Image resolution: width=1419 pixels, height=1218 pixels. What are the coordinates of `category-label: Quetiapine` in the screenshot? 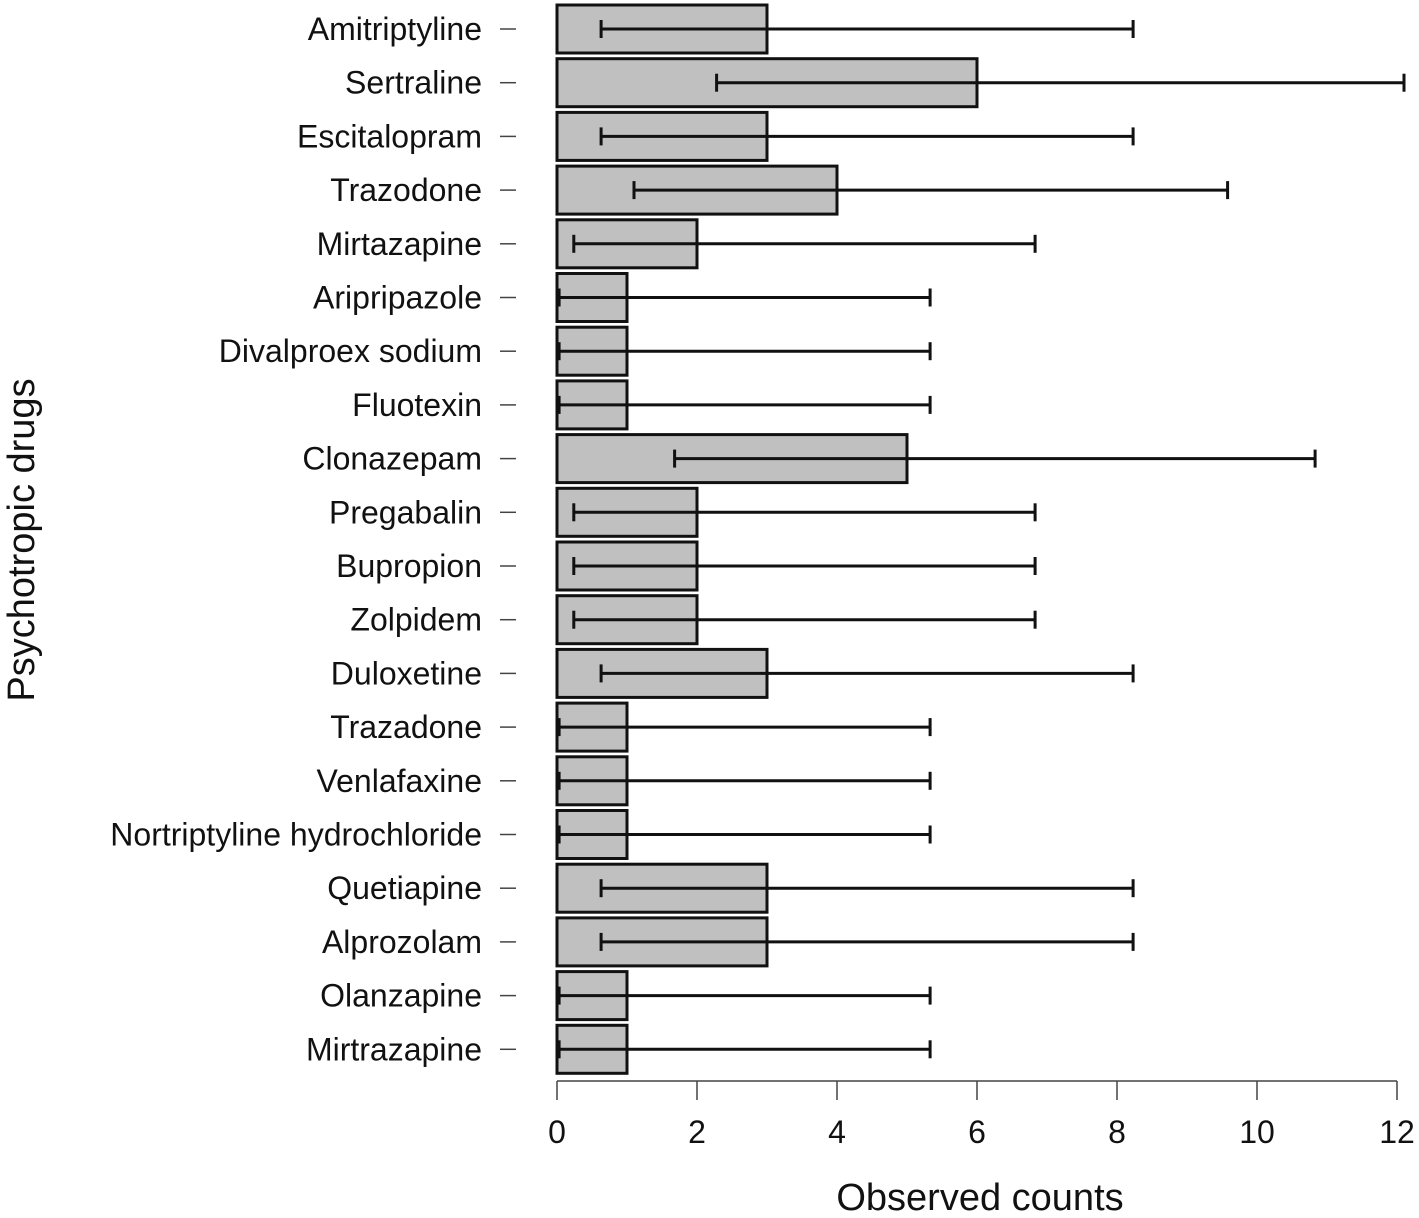 It's located at (404, 888).